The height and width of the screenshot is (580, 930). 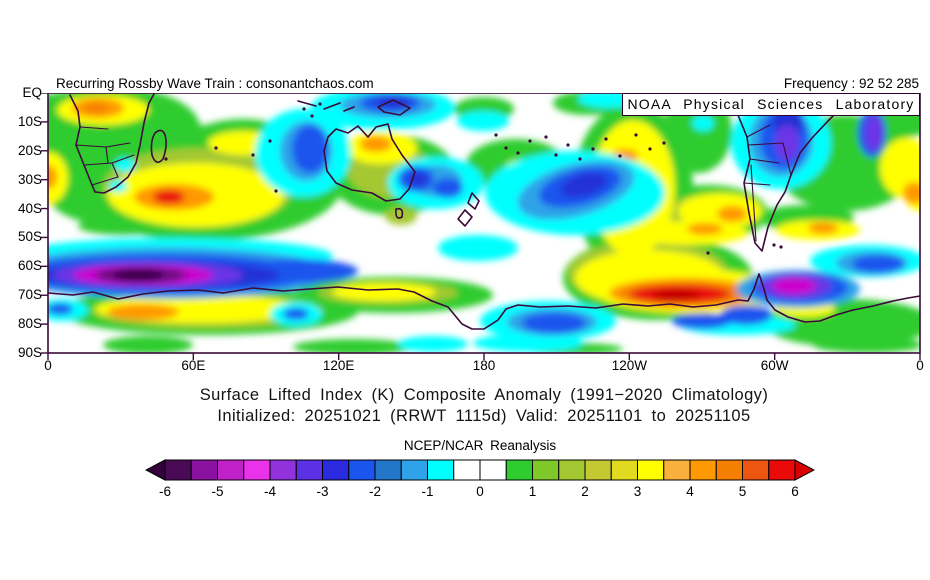 I want to click on colorbar-tick-label: -1, so click(x=427, y=491).